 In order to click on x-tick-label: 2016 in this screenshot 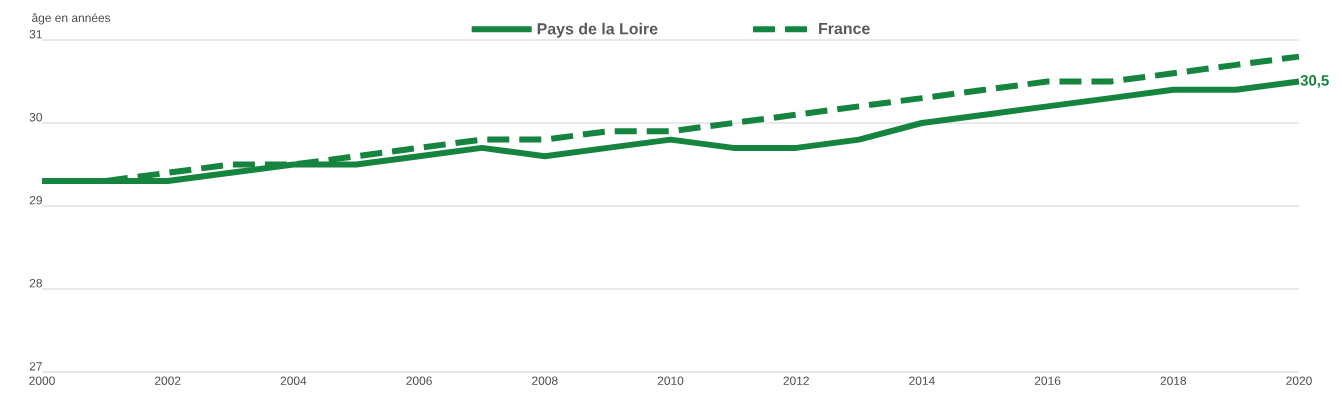, I will do `click(1047, 380)`.